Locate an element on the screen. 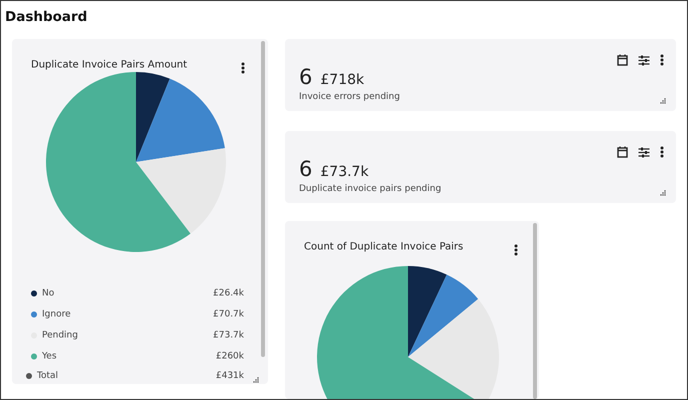  legend-label: Yes is located at coordinates (49, 357).